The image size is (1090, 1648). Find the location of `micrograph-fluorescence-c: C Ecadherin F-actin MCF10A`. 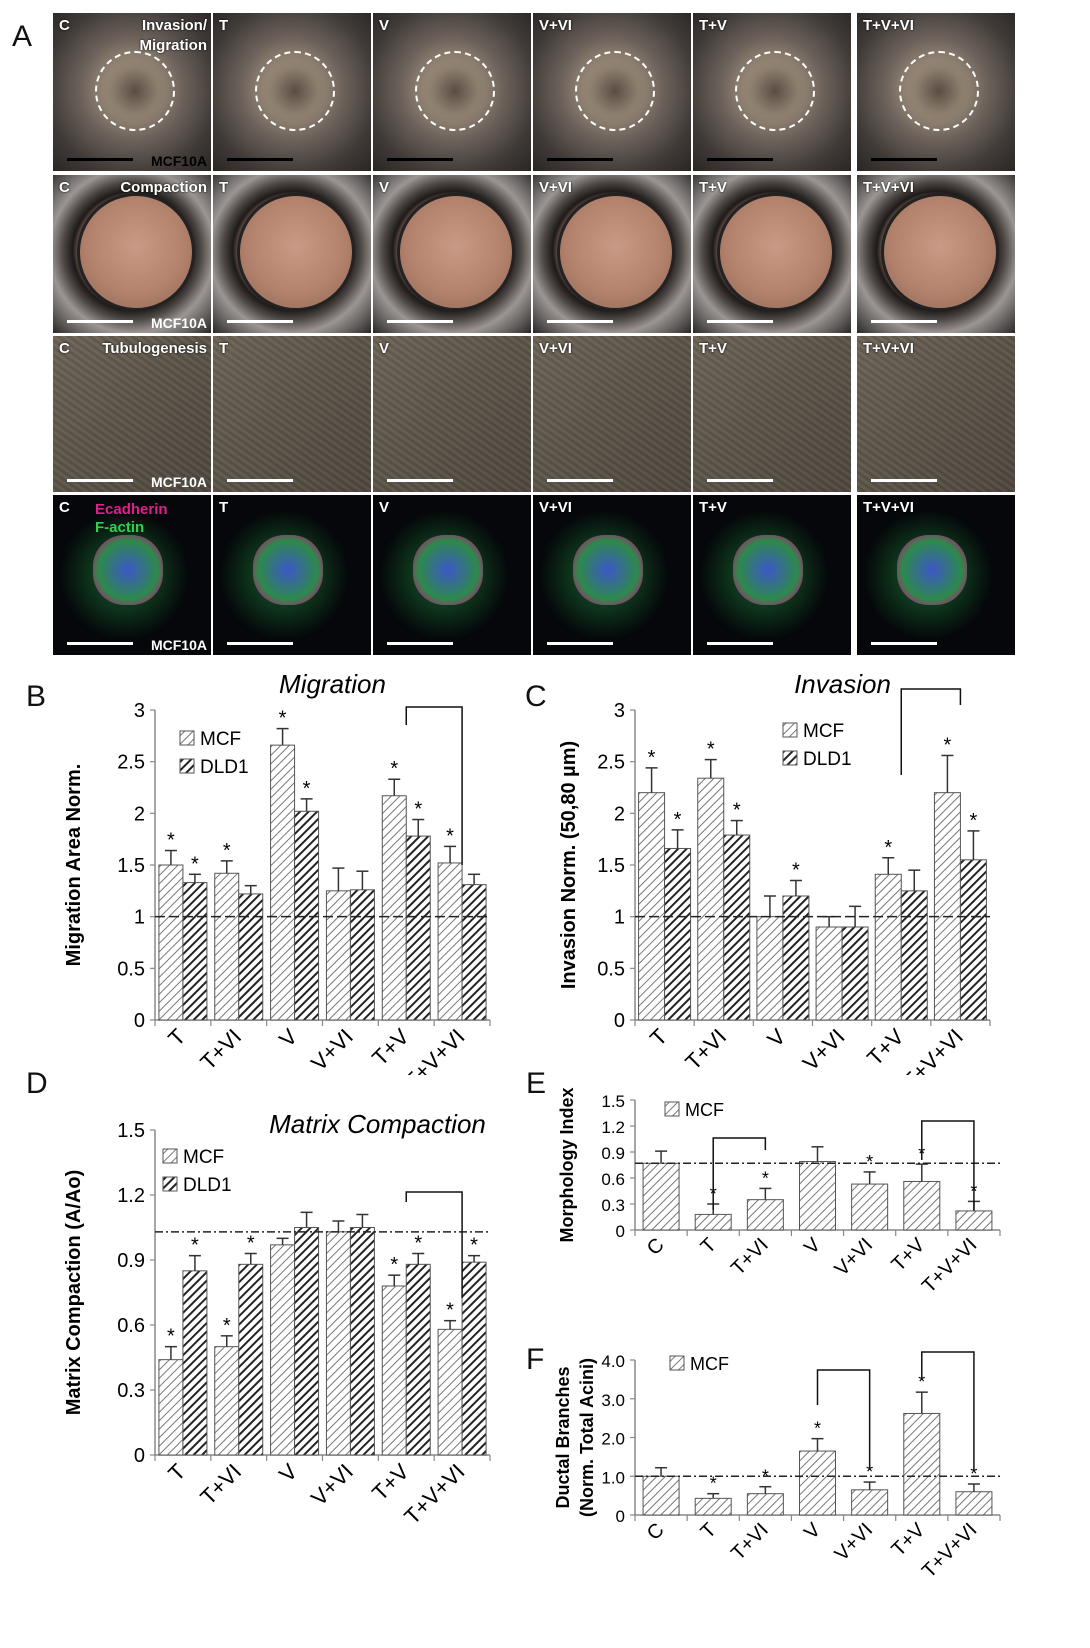

micrograph-fluorescence-c: C Ecadherin F-actin MCF10A is located at coordinates (132, 575).